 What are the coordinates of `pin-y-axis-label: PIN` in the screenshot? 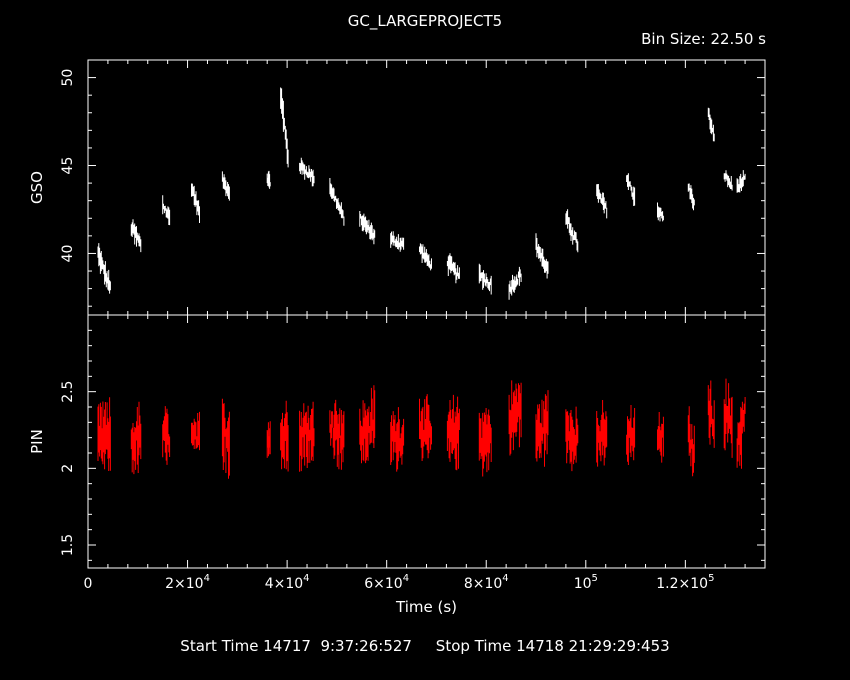 It's located at (37, 441).